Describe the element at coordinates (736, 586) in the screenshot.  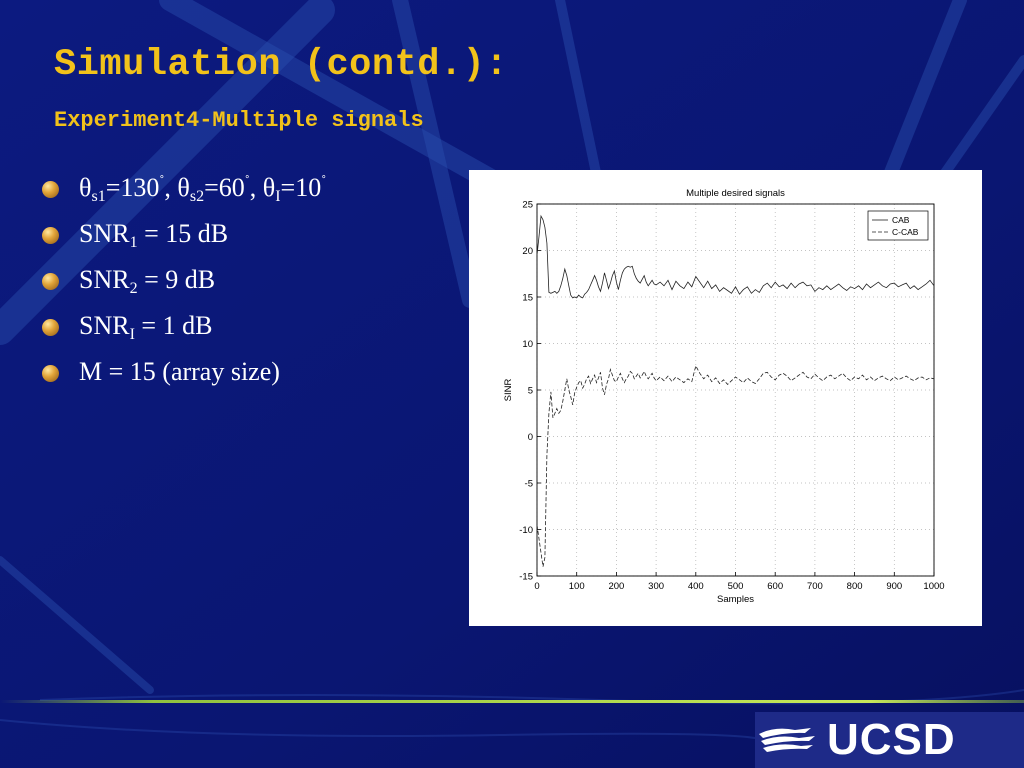
I see `x-tick-label: 500` at that location.